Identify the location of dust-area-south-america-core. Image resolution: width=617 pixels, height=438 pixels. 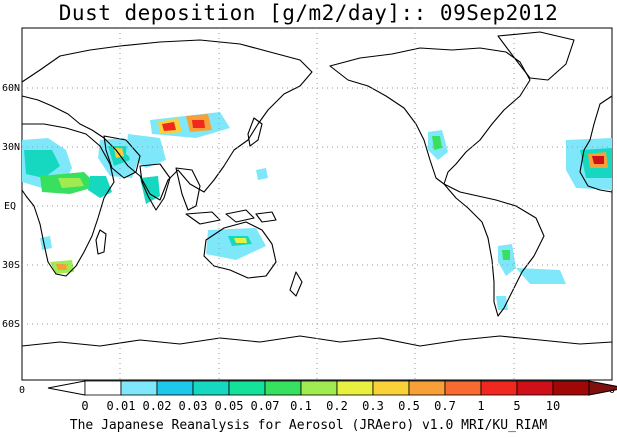
(506, 255).